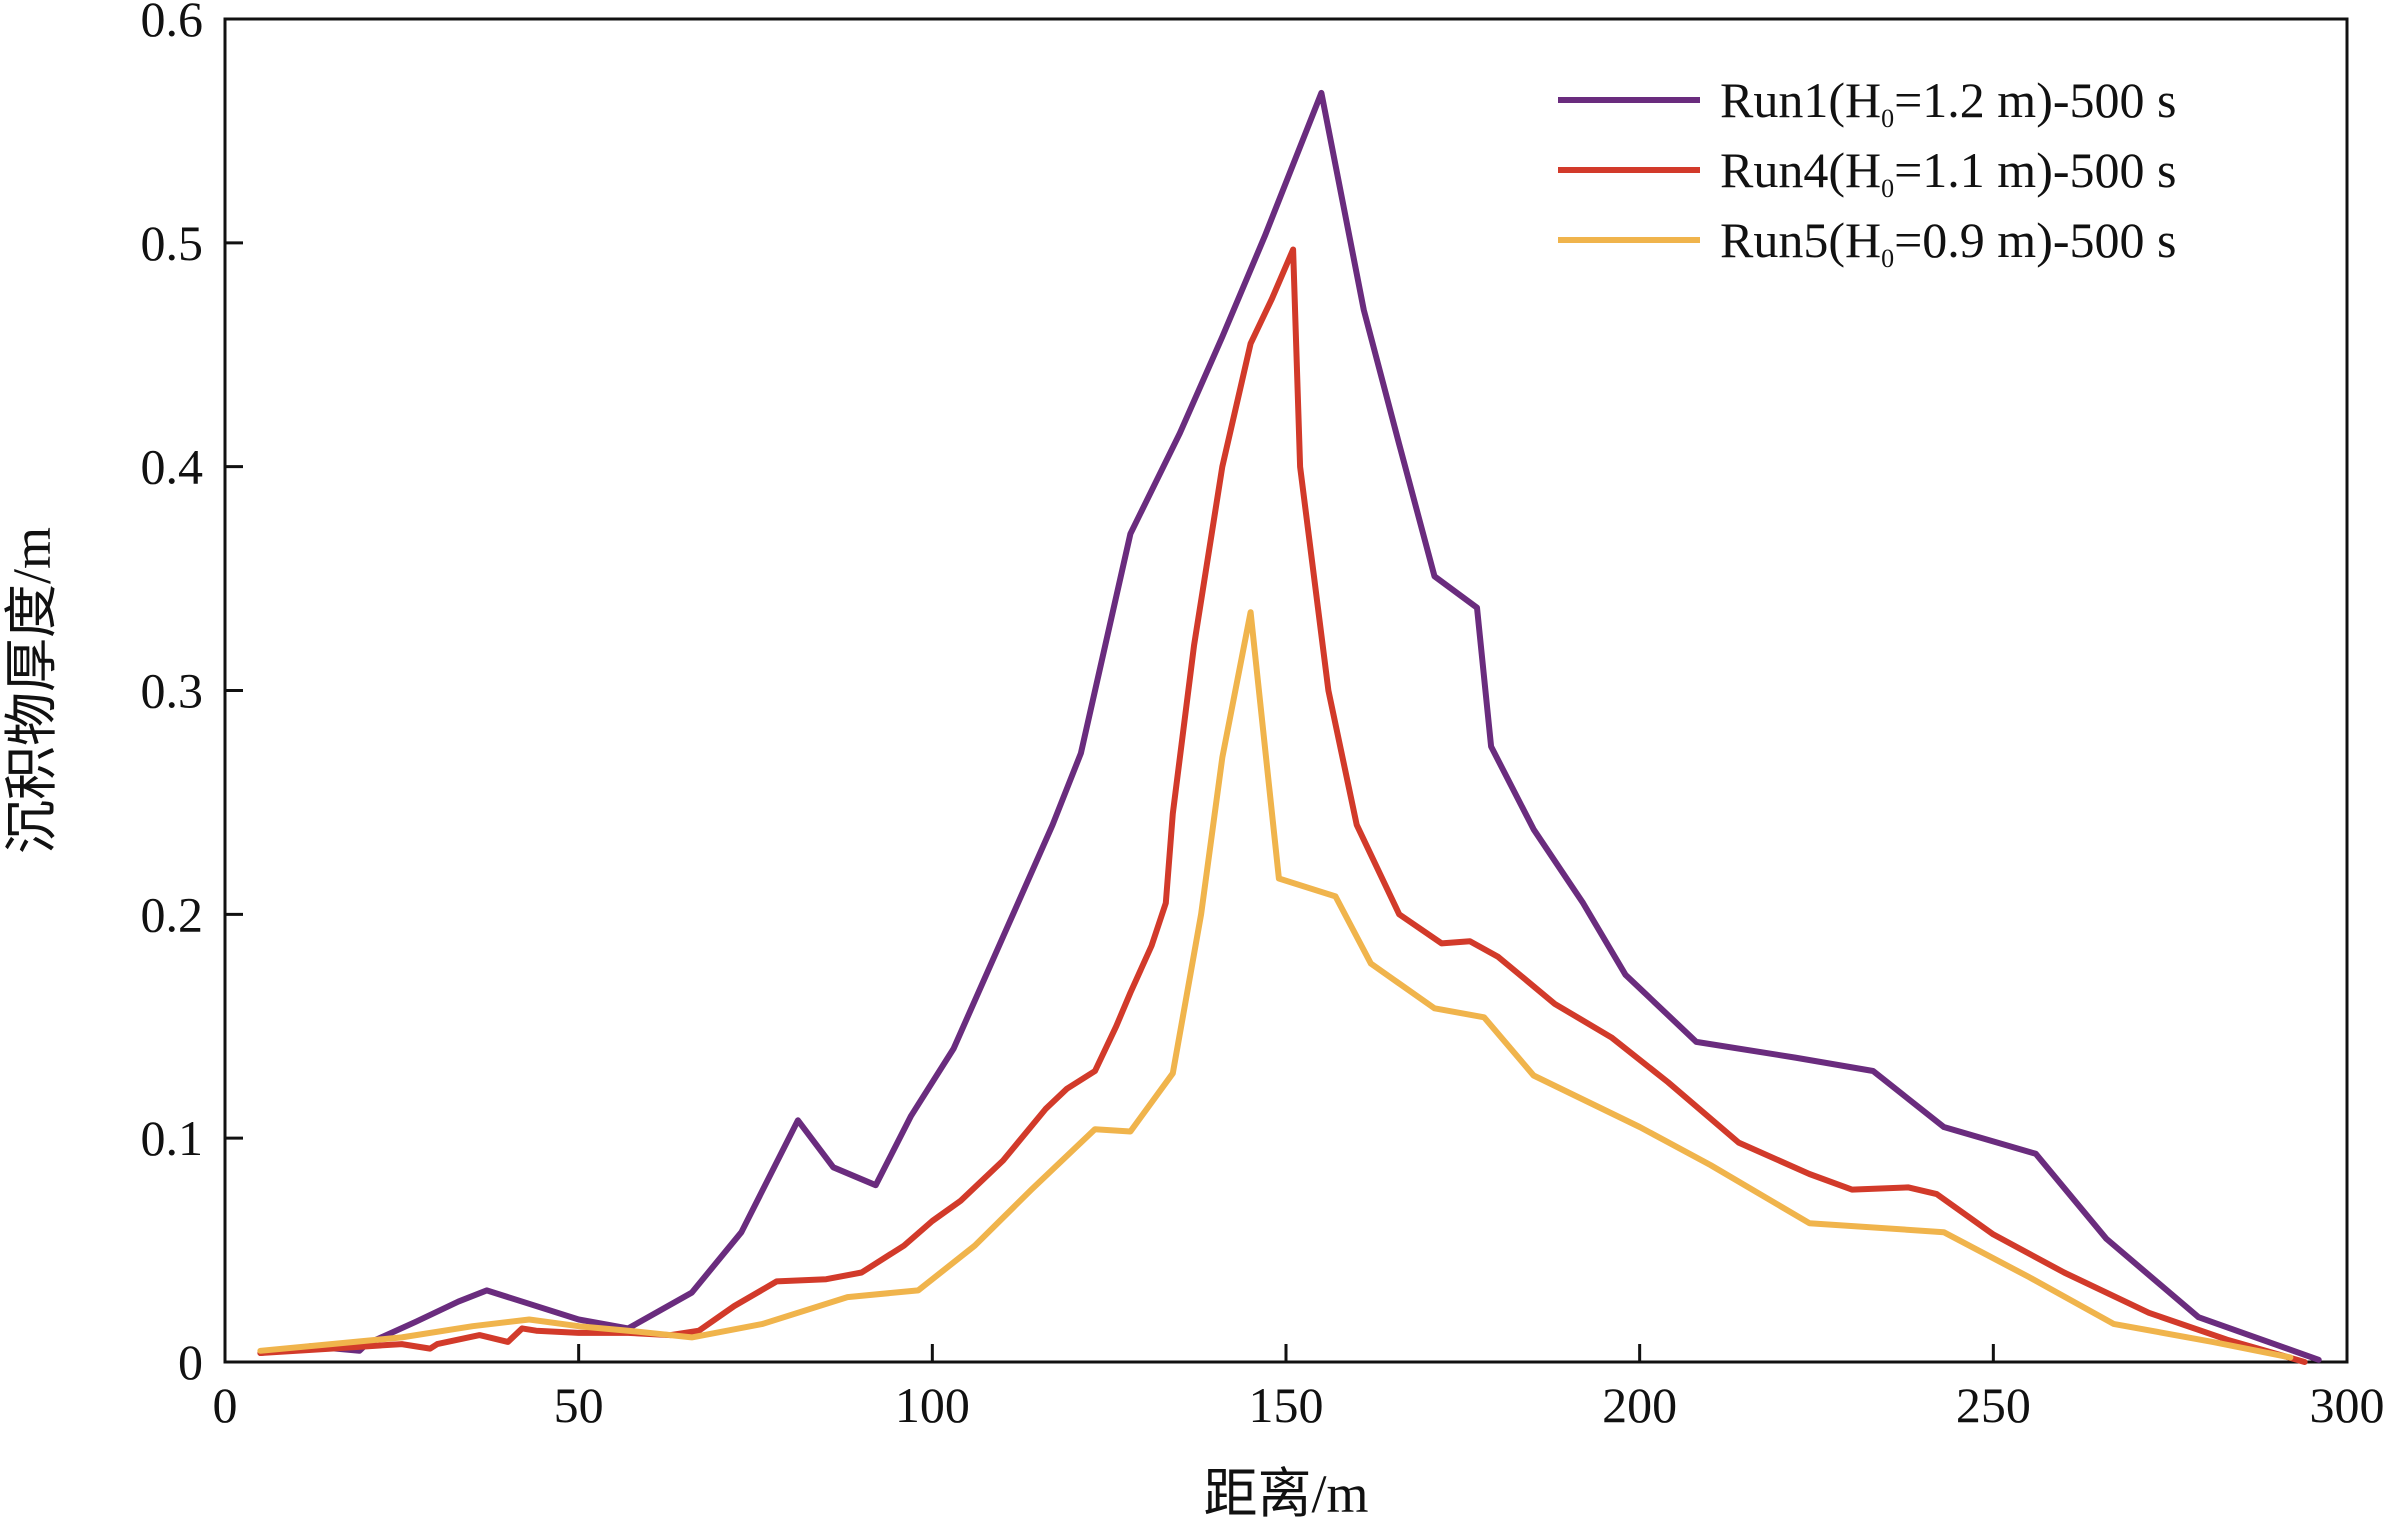 The image size is (2387, 1533). Describe the element at coordinates (225, 1405) in the screenshot. I see `x-tick-label: 0` at that location.